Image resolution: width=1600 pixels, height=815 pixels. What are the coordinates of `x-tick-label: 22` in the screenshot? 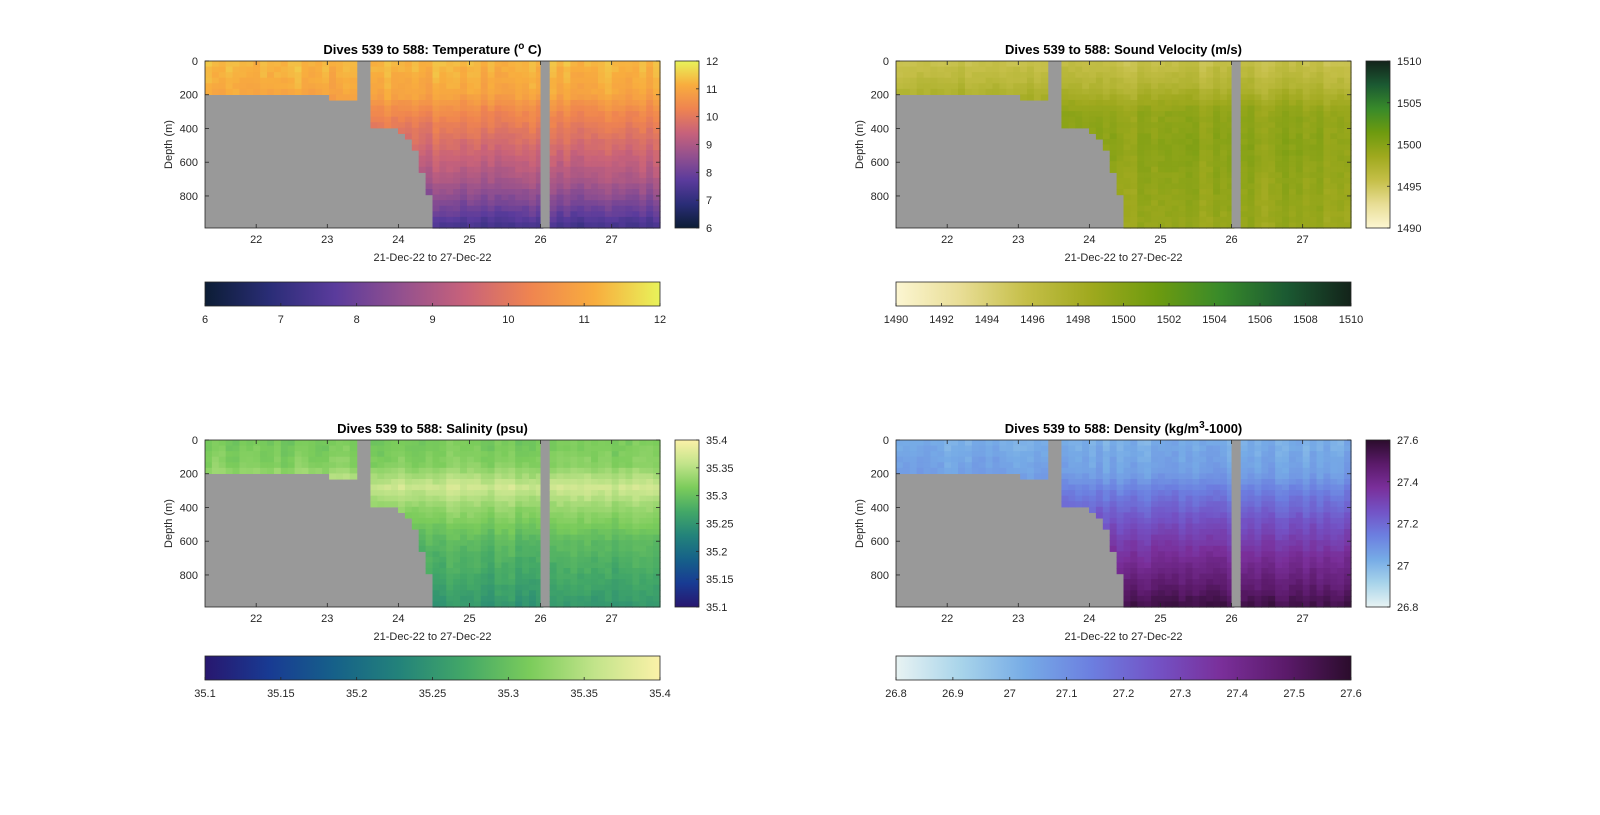 It's located at (947, 240).